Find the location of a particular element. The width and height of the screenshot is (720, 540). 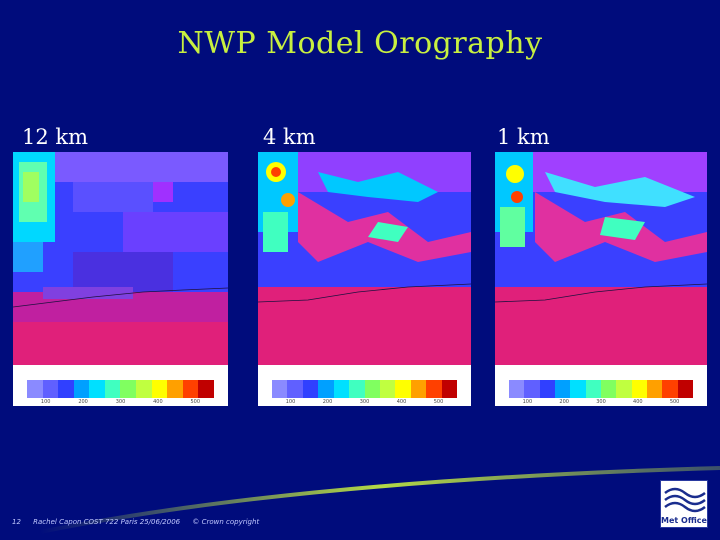

author-event: Rachel Capon COST 722 Paris 25/06/2006 is located at coordinates (107, 522).